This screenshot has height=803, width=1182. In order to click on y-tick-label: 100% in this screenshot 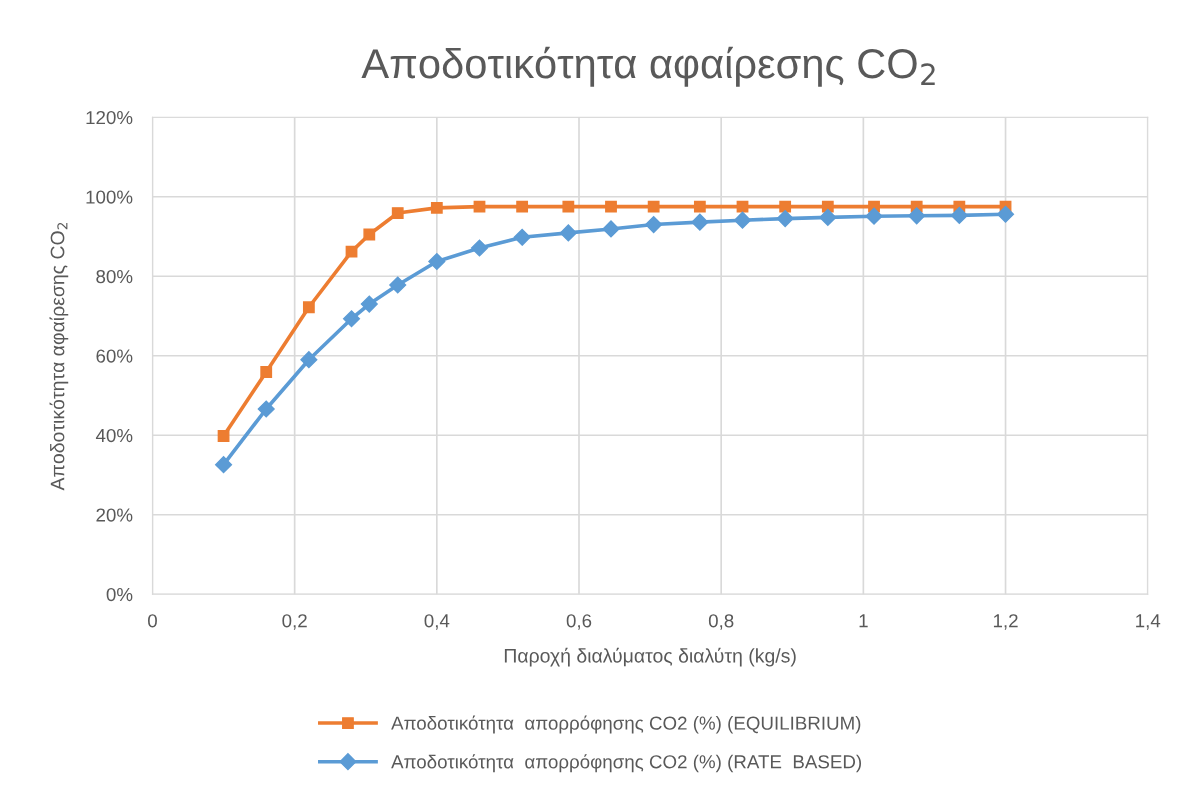, I will do `click(109, 197)`.